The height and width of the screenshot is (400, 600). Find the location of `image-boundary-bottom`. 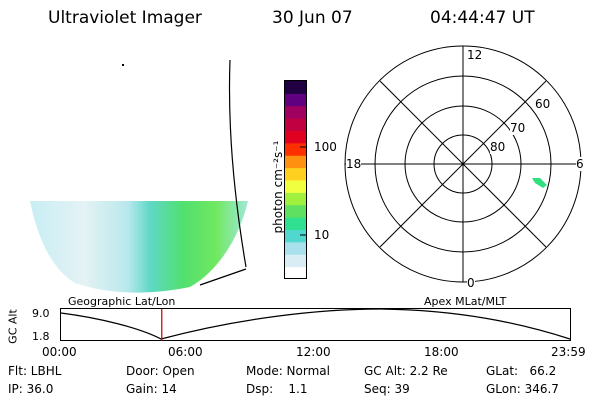

image-boundary-bottom is located at coordinates (223, 277).